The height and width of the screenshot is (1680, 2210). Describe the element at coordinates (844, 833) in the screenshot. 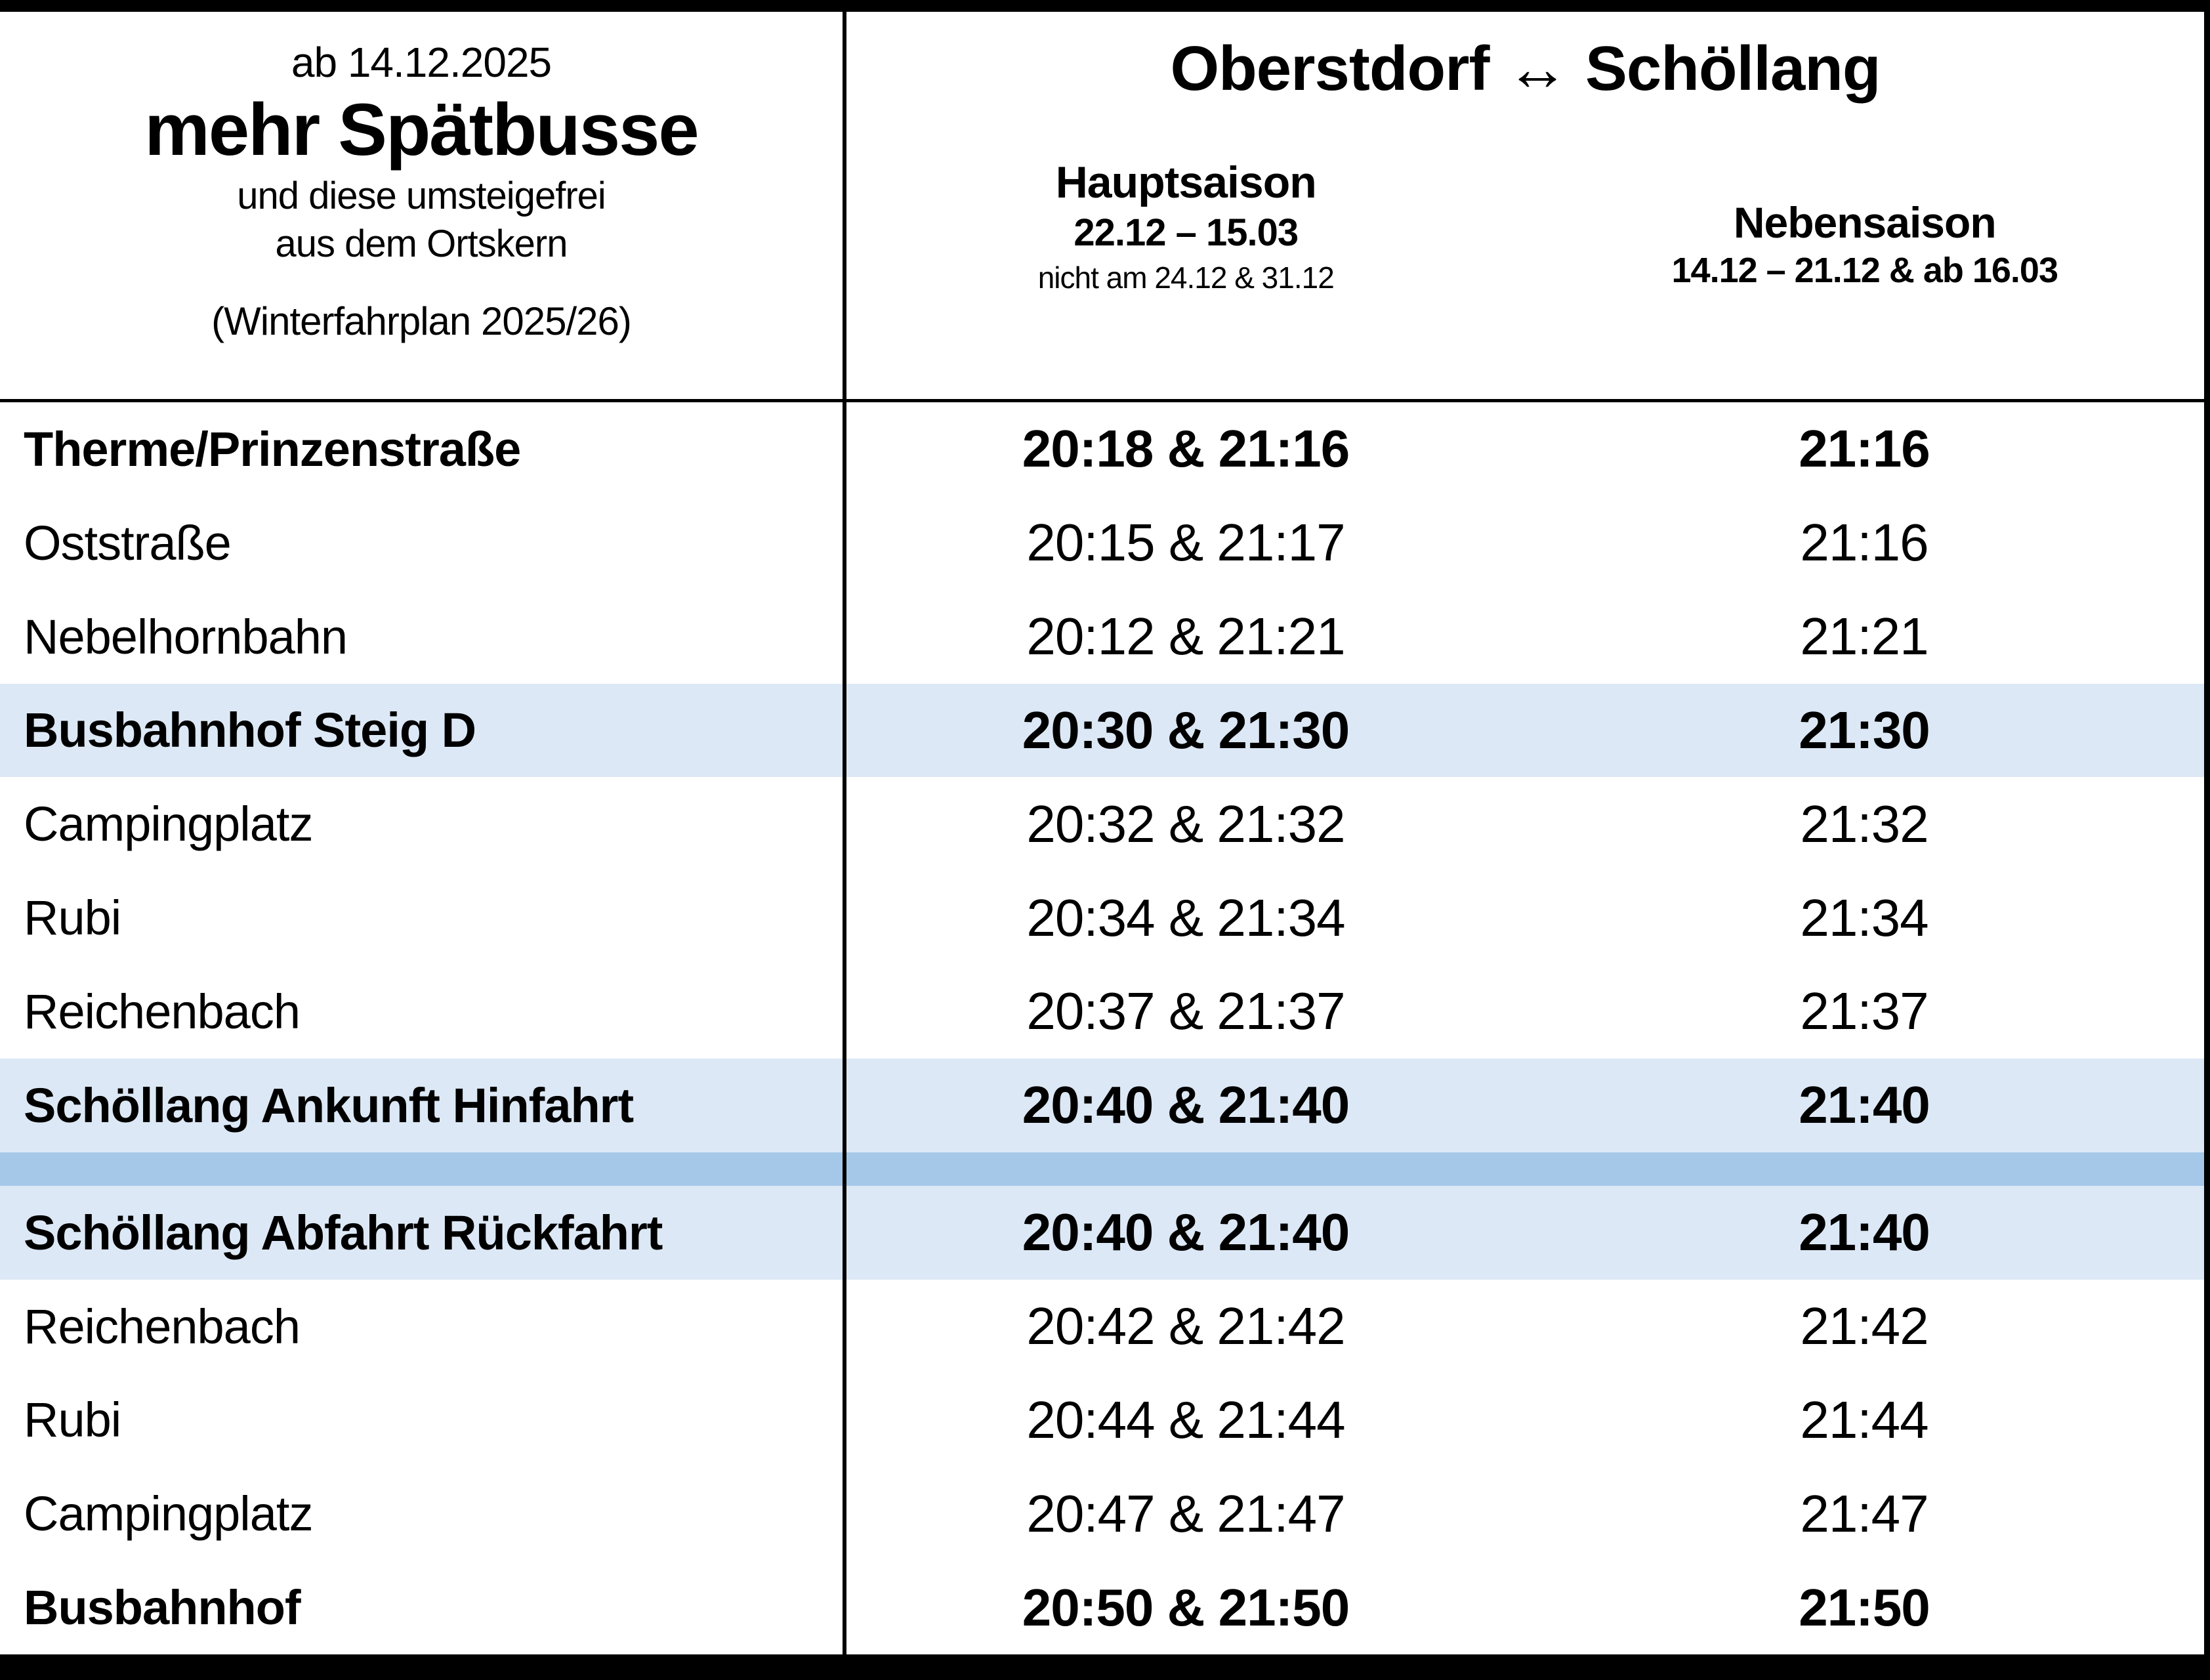

I see `column-divider-rule` at that location.